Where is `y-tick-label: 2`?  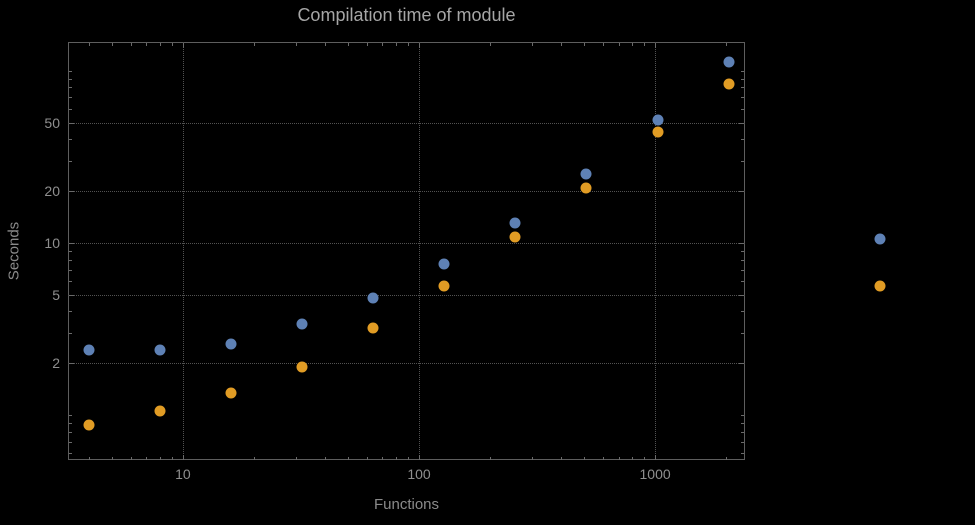 y-tick-label: 2 is located at coordinates (56, 363).